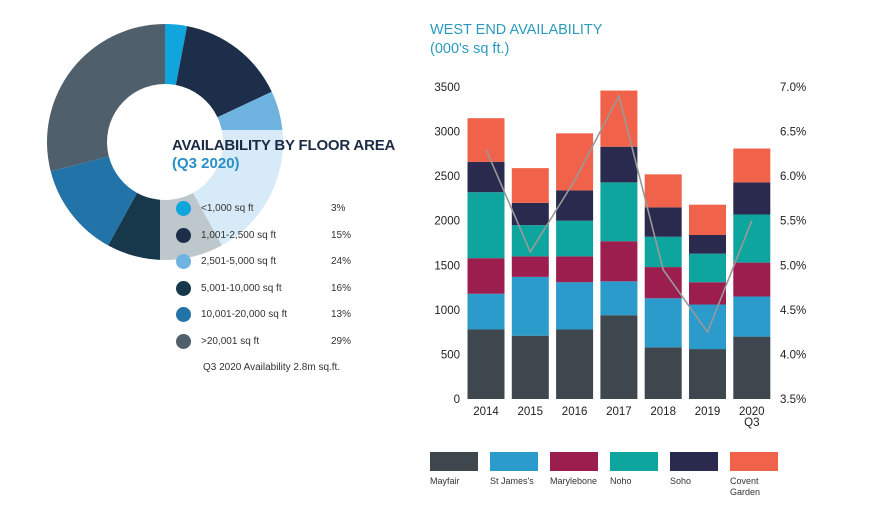 Image resolution: width=869 pixels, height=521 pixels. Describe the element at coordinates (793, 177) in the screenshot. I see `y2-tick-label: 6.0%` at that location.